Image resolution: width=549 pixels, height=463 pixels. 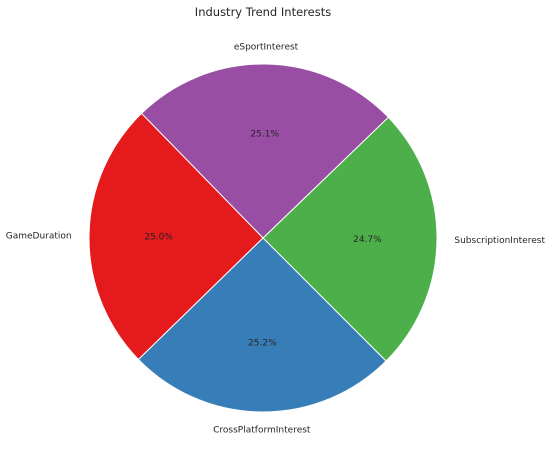 What do you see at coordinates (262, 430) in the screenshot?
I see `slice-category-label: CrossPlatformInterest` at bounding box center [262, 430].